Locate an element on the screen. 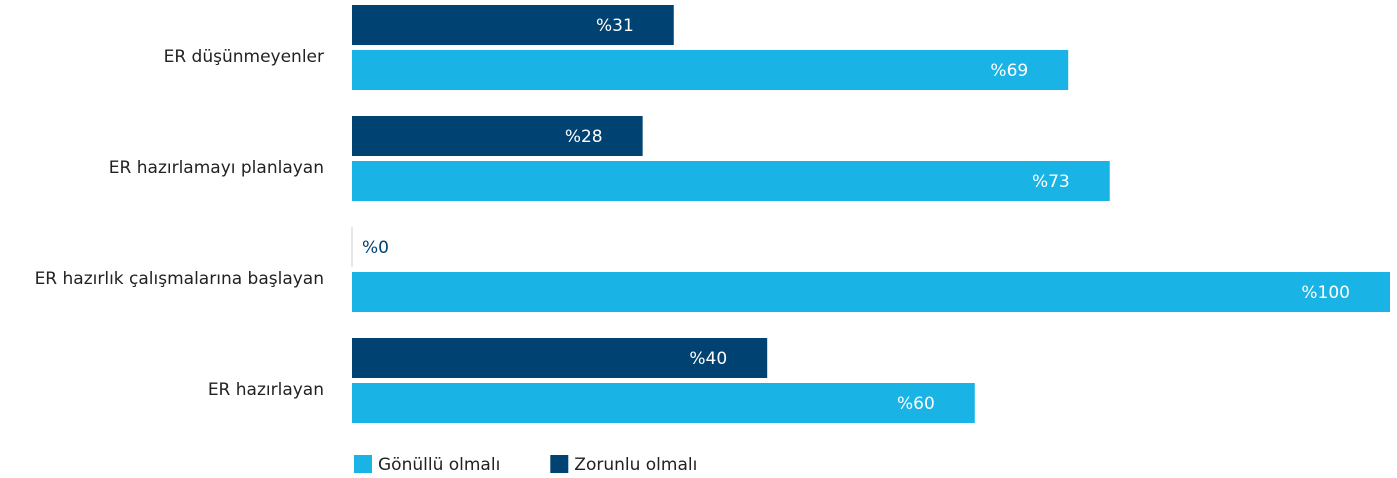 The image size is (1397, 478). value-label: %60 is located at coordinates (916, 404).